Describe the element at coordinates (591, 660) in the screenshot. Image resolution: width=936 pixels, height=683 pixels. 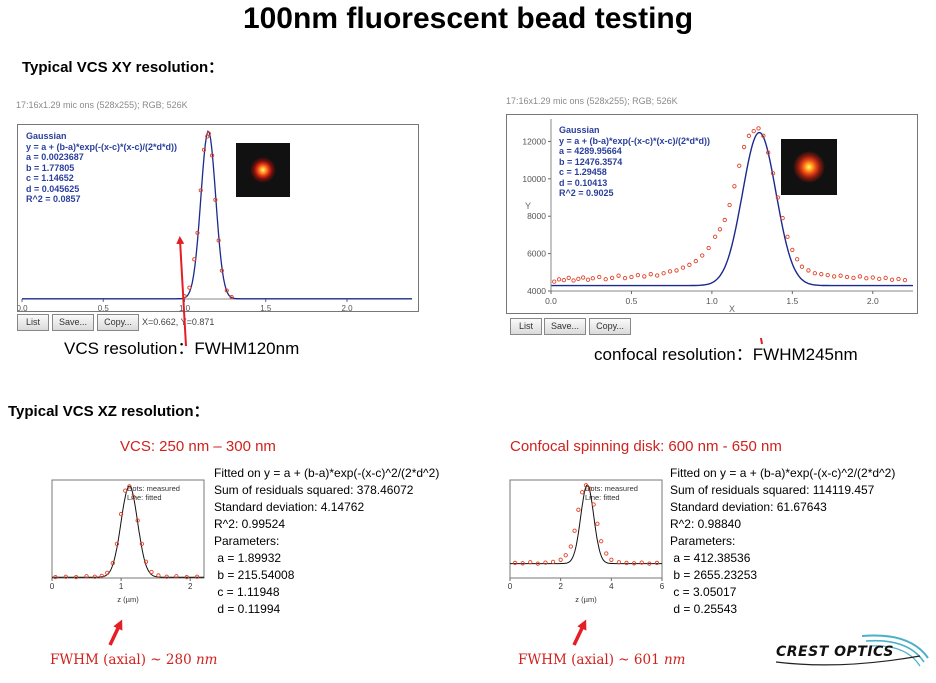
I see `fwhm-label: FWHM (axial) ~ 601` at that location.